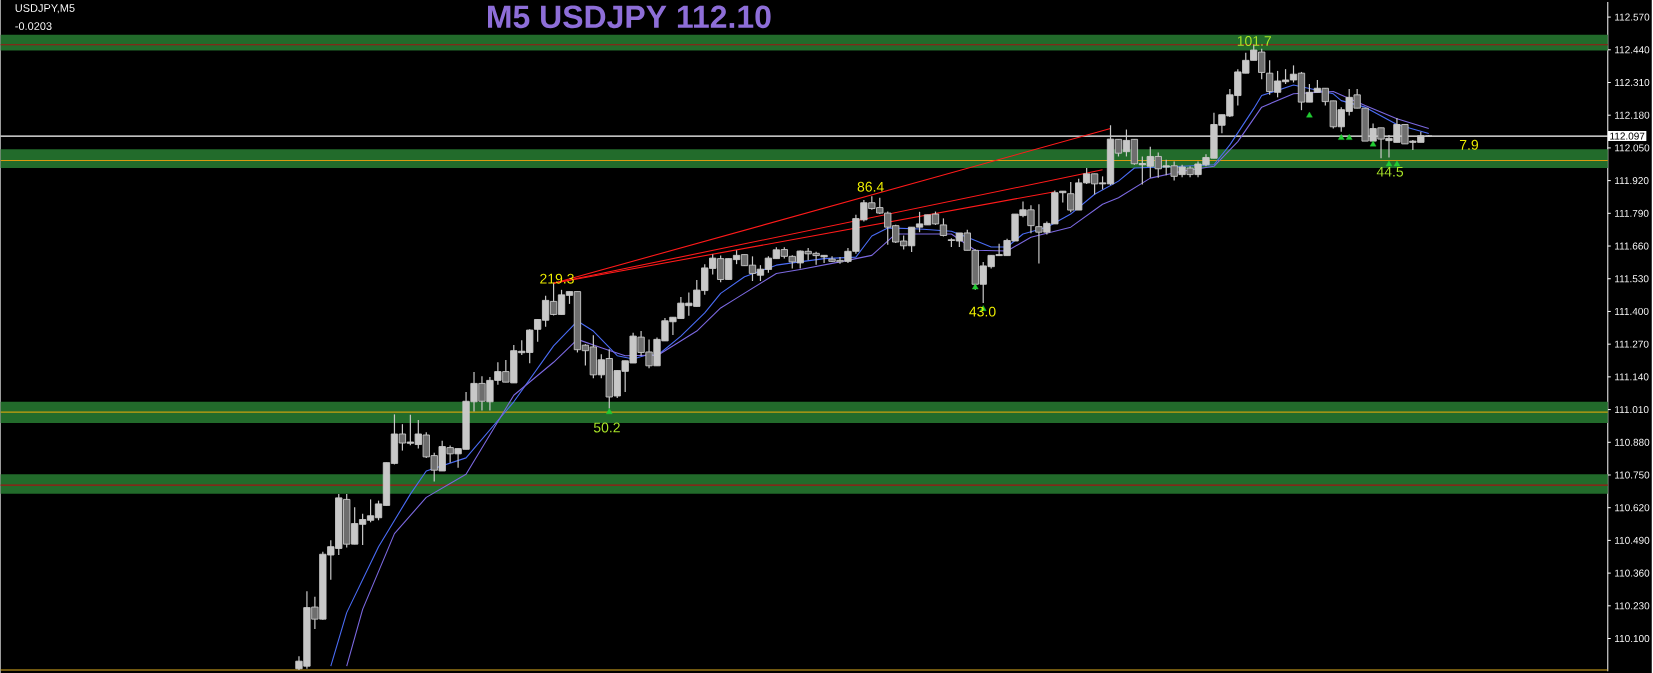 The width and height of the screenshot is (1653, 673). What do you see at coordinates (1632, 606) in the screenshot?
I see `y-tick-label: 110.230` at bounding box center [1632, 606].